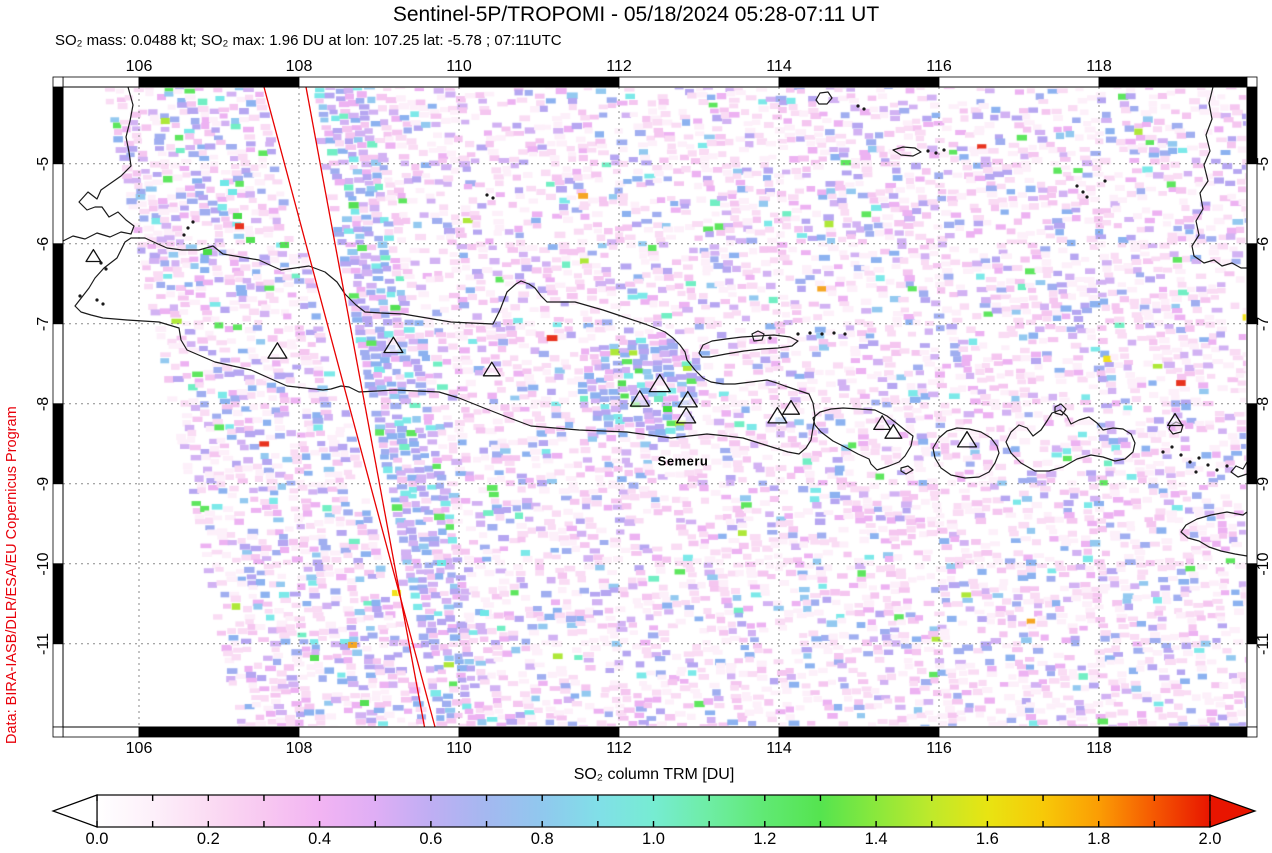  I want to click on lon-tick-label-top: 116, so click(939, 66).